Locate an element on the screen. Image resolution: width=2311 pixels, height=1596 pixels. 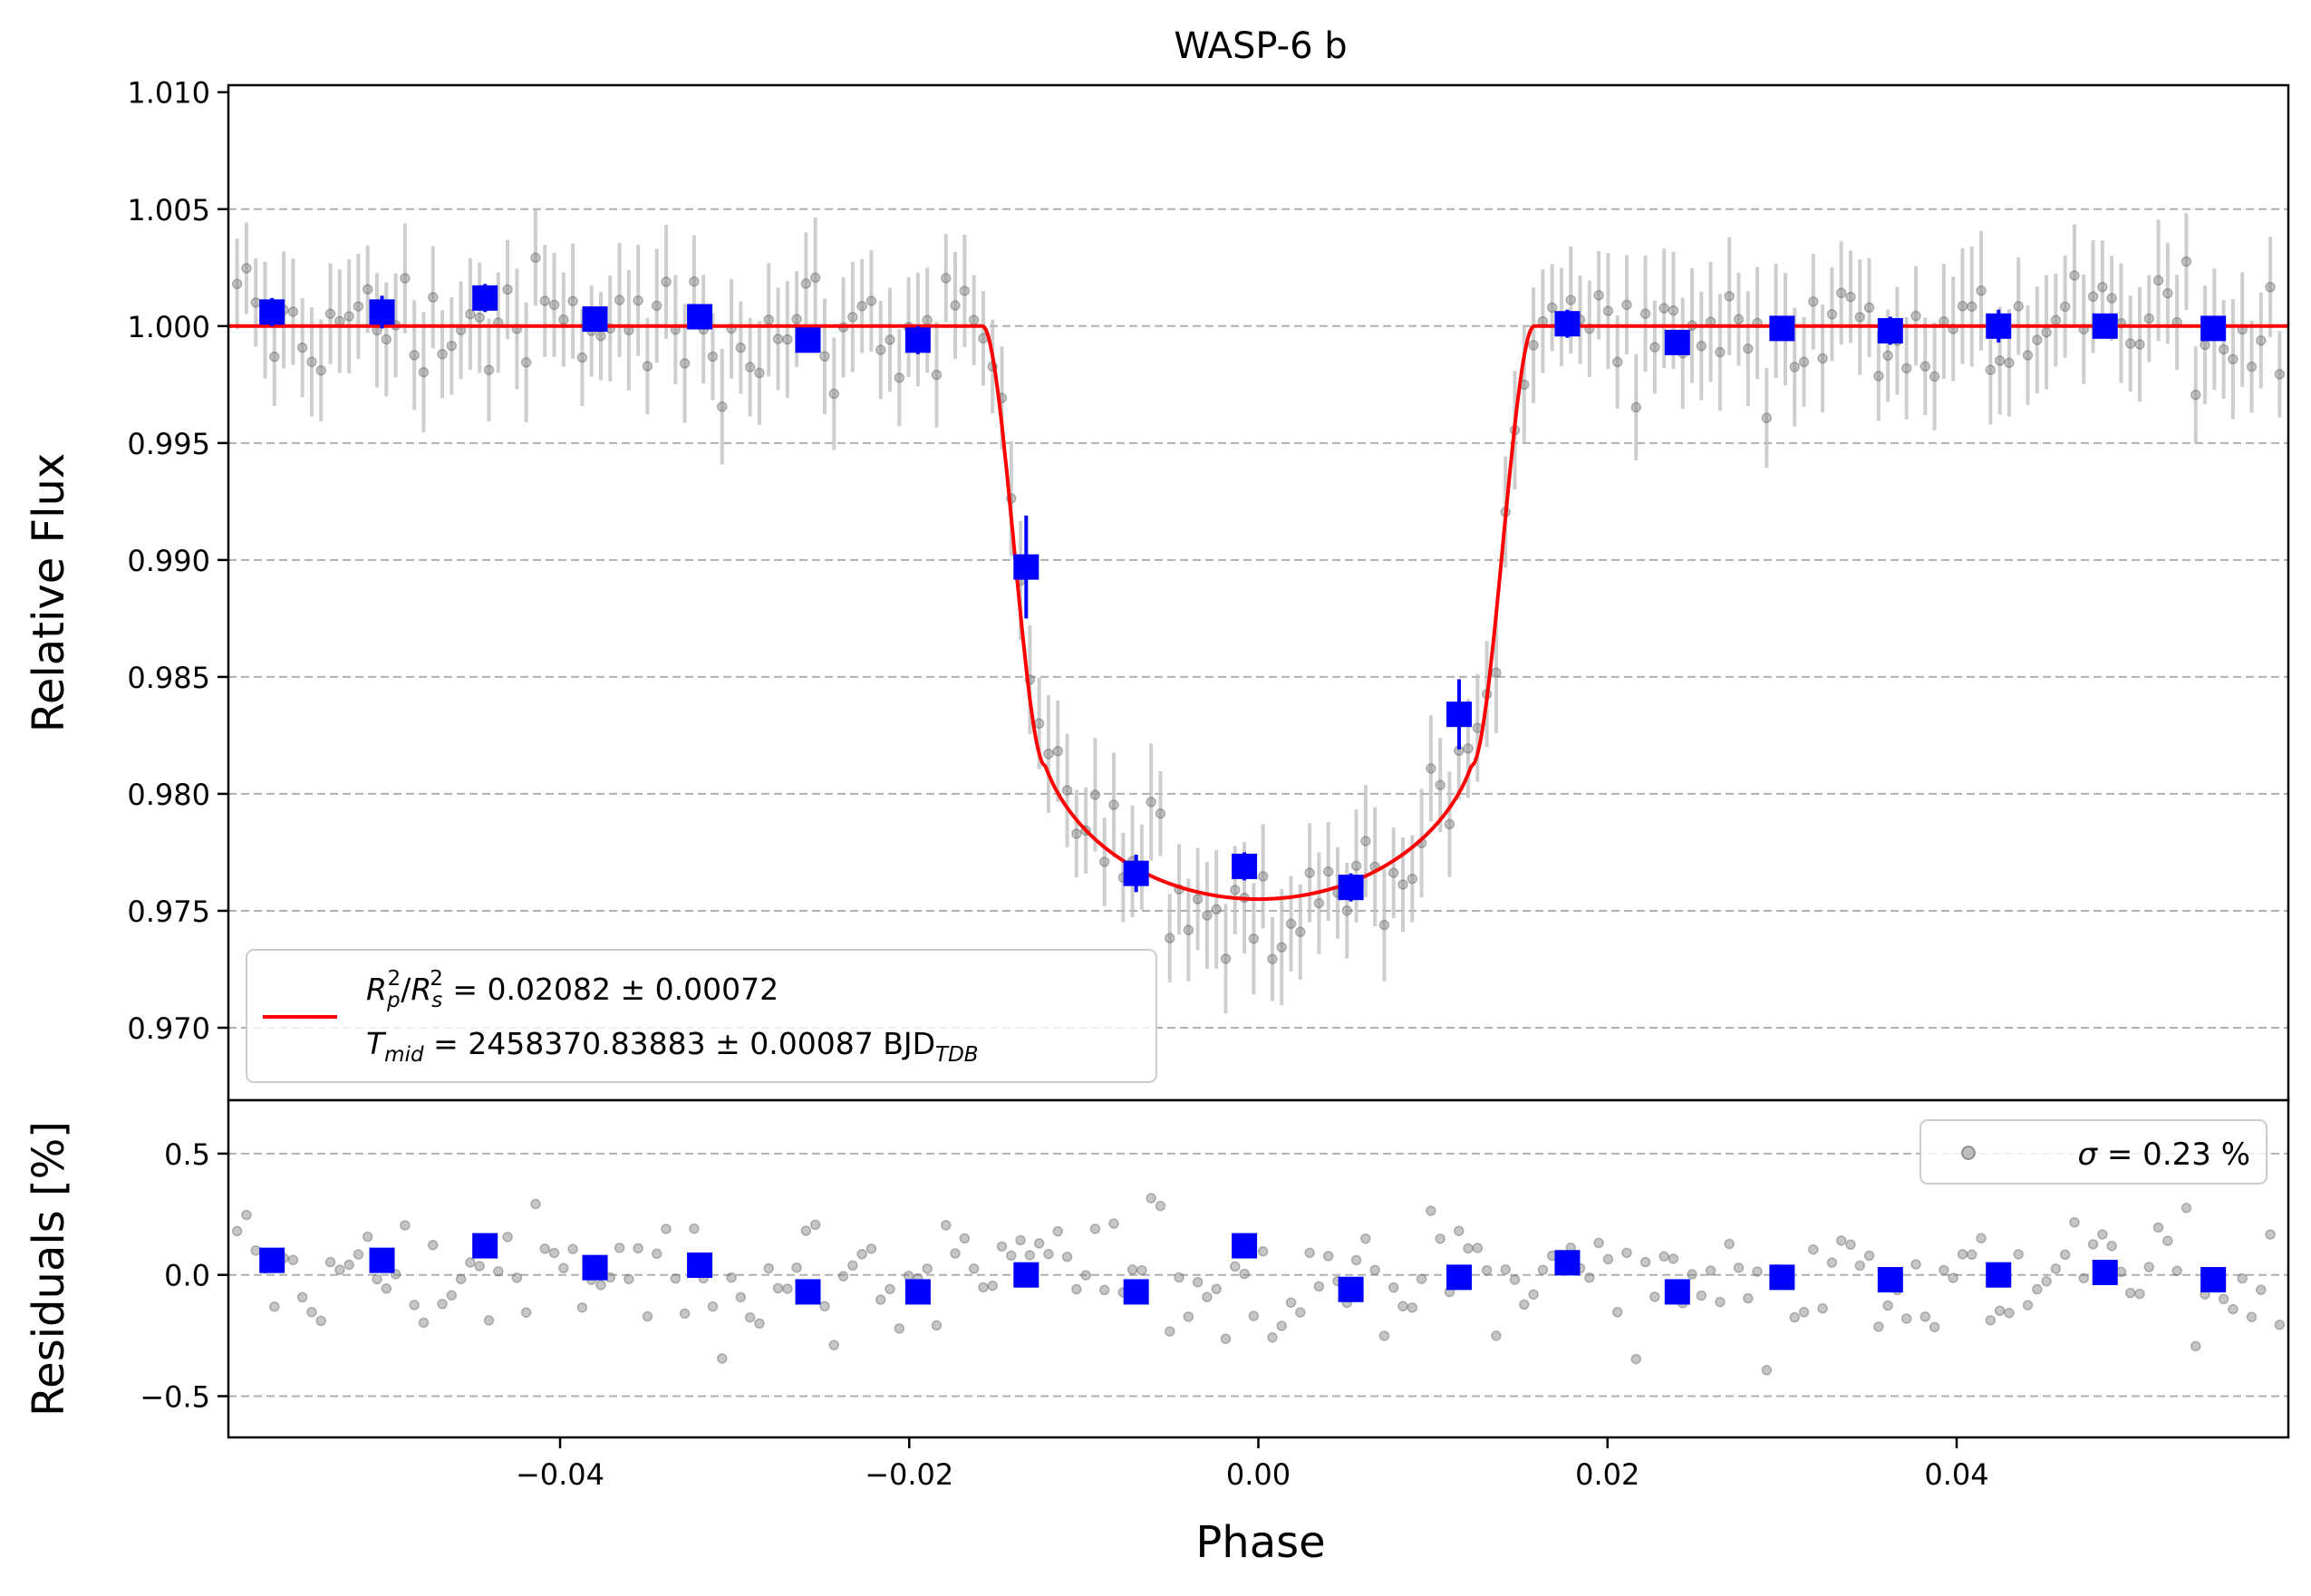
x-axis-ticks: −0.04 −0.02 0.00 0.02 0.04 is located at coordinates (1252, 1464).